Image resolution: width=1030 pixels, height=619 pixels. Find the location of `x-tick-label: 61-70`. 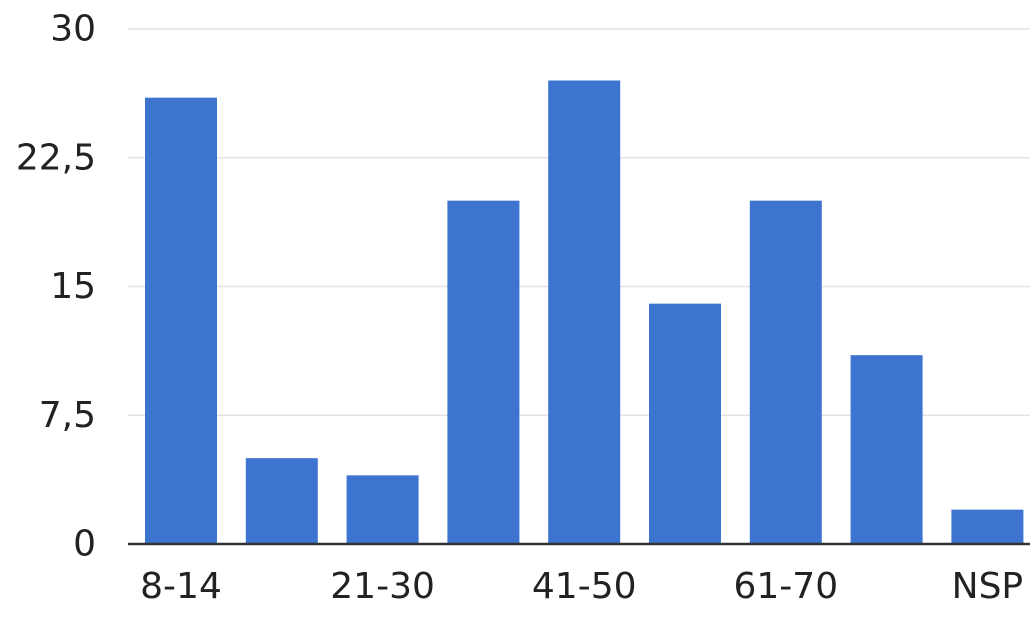

x-tick-label: 61-70 is located at coordinates (785, 586).